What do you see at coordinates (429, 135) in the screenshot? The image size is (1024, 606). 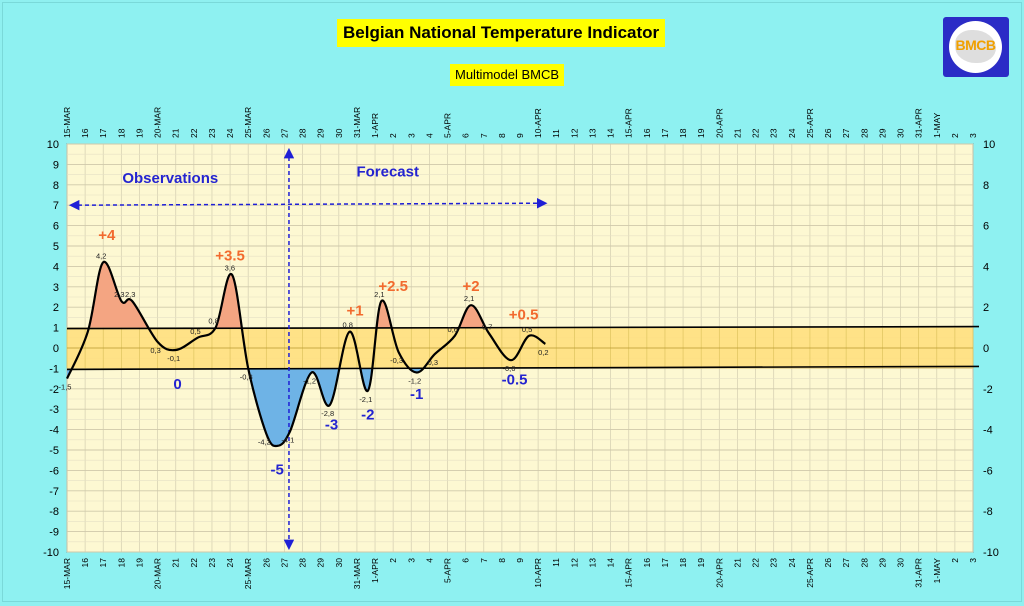 I see `x-tick-label-top: 4` at bounding box center [429, 135].